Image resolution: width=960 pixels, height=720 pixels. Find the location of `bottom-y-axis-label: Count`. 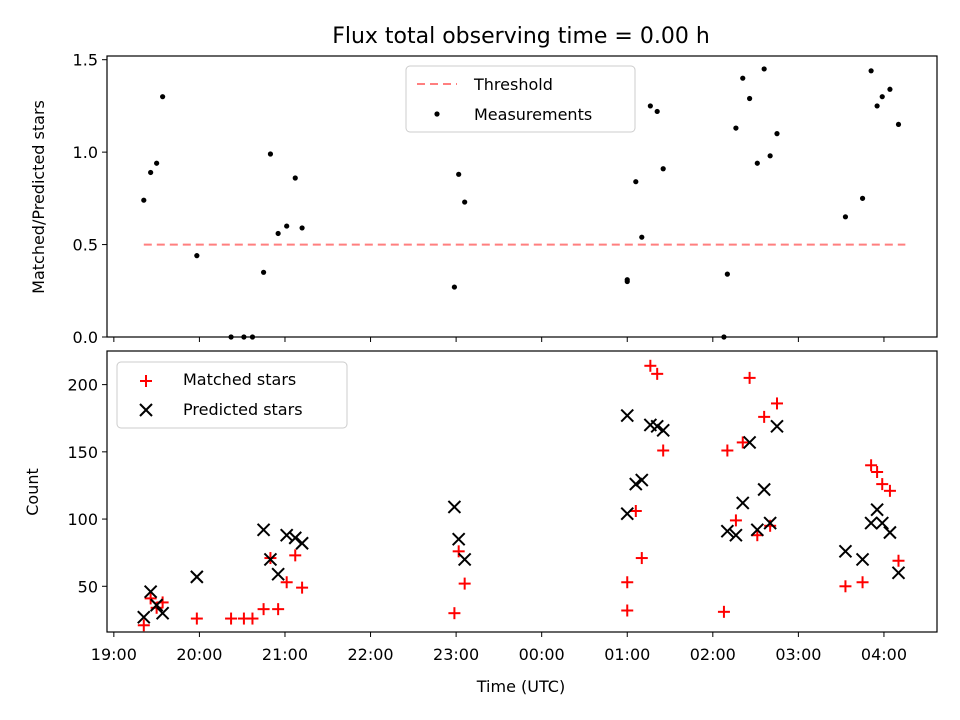

bottom-y-axis-label: Count is located at coordinates (32, 492).